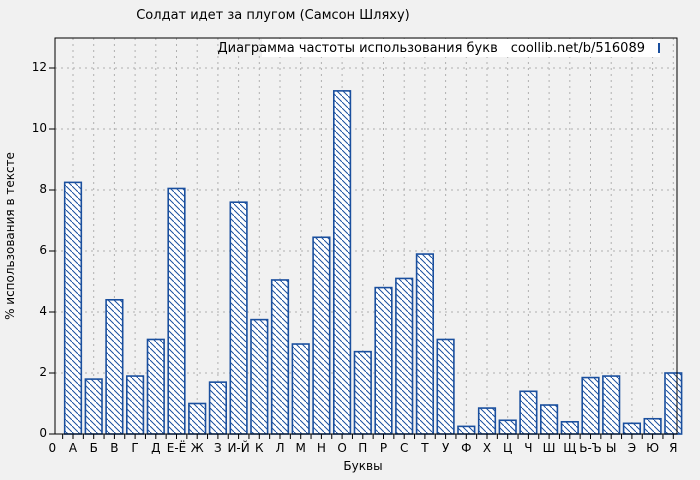  Describe the element at coordinates (155, 386) in the screenshot. I see `bar-Д` at that location.